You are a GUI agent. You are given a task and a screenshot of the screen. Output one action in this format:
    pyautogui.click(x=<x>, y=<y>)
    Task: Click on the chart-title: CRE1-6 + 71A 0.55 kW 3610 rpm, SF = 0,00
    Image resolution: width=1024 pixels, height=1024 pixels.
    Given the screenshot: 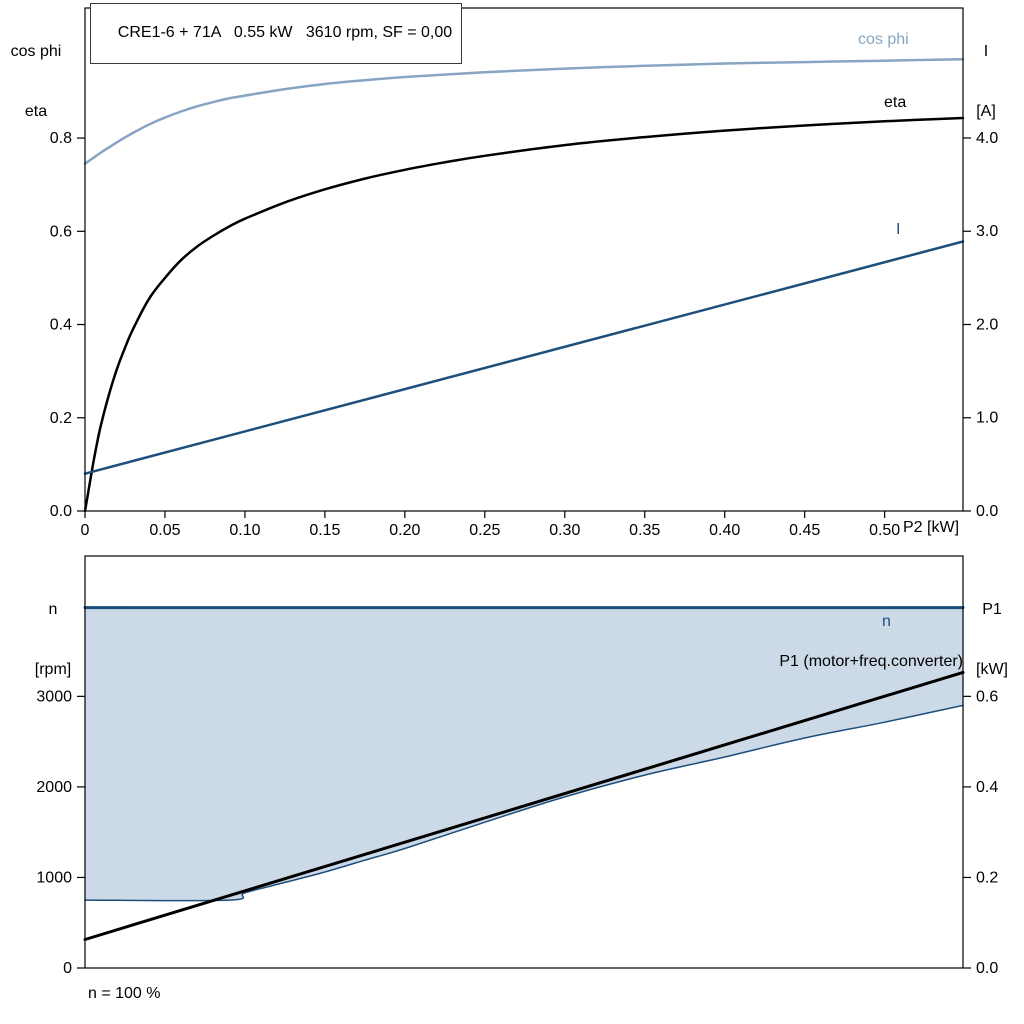 What is the action you would take?
    pyautogui.click(x=285, y=32)
    